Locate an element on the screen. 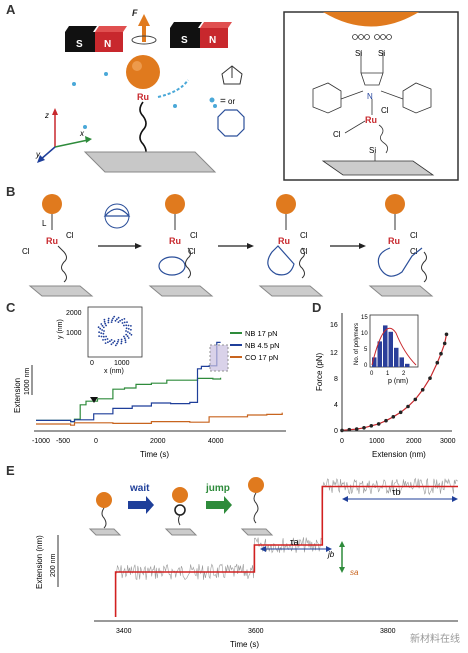 The image size is (468, 653). magnet-right: S N is located at coordinates (201, 35).